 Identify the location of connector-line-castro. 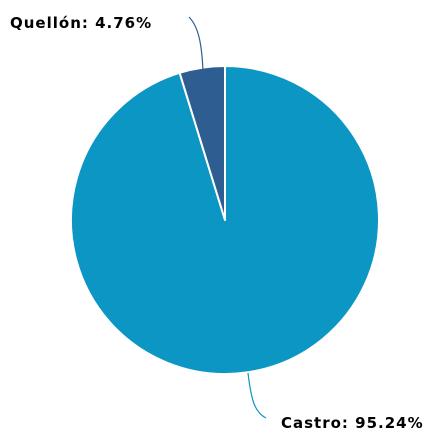
(257, 395).